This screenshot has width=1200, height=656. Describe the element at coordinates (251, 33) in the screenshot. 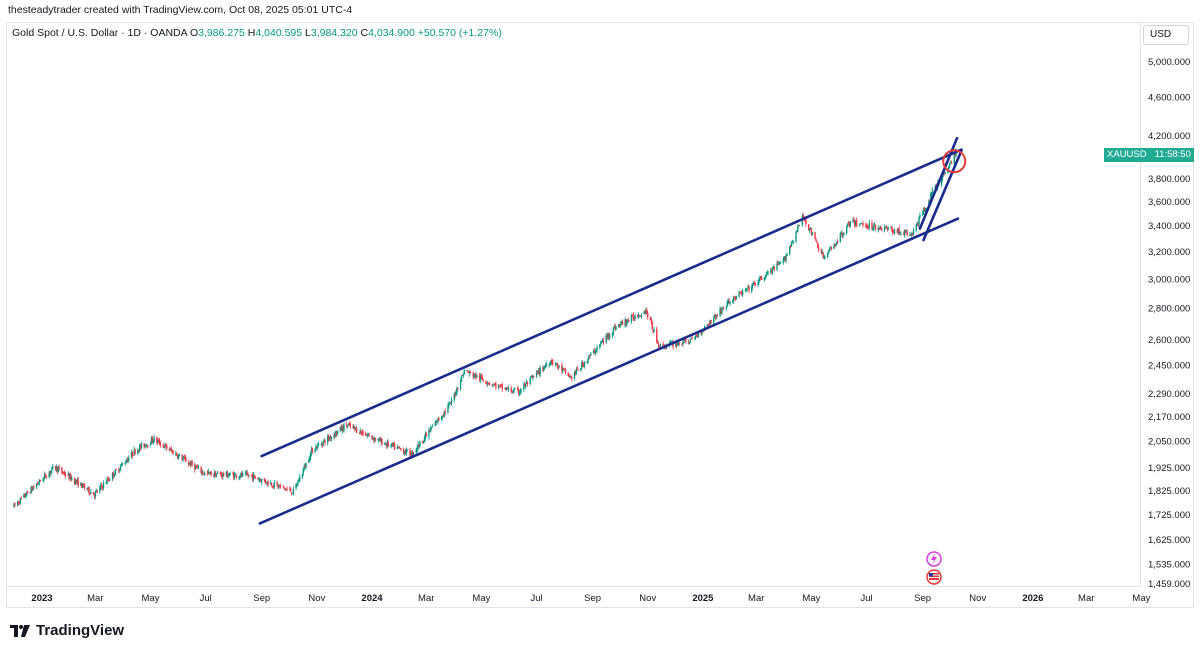

I see `high-label: H` at that location.